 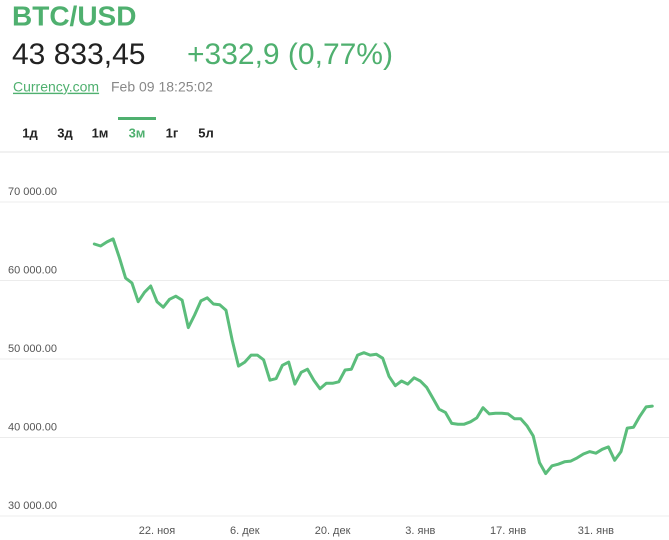 I want to click on y-tick-label: 70 000.00, so click(x=32, y=192).